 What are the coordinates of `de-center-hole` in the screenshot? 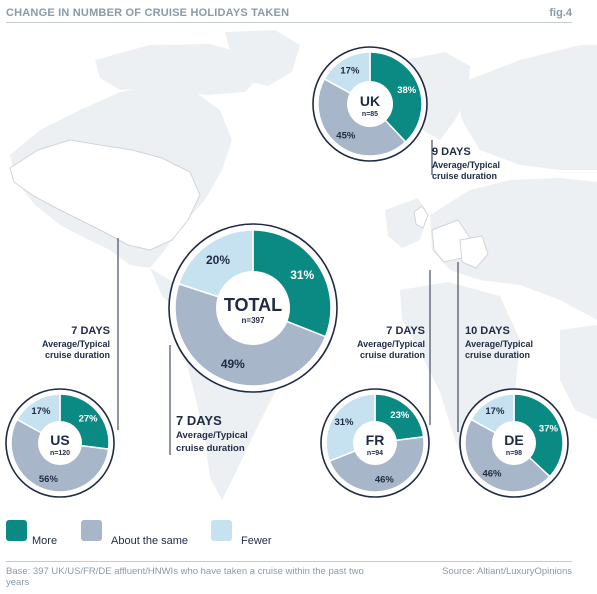 It's located at (514, 443).